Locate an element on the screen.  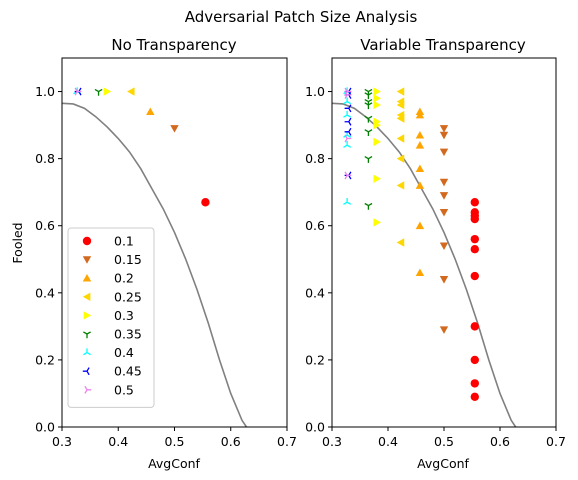
legend-label: 0.45 is located at coordinates (128, 371).